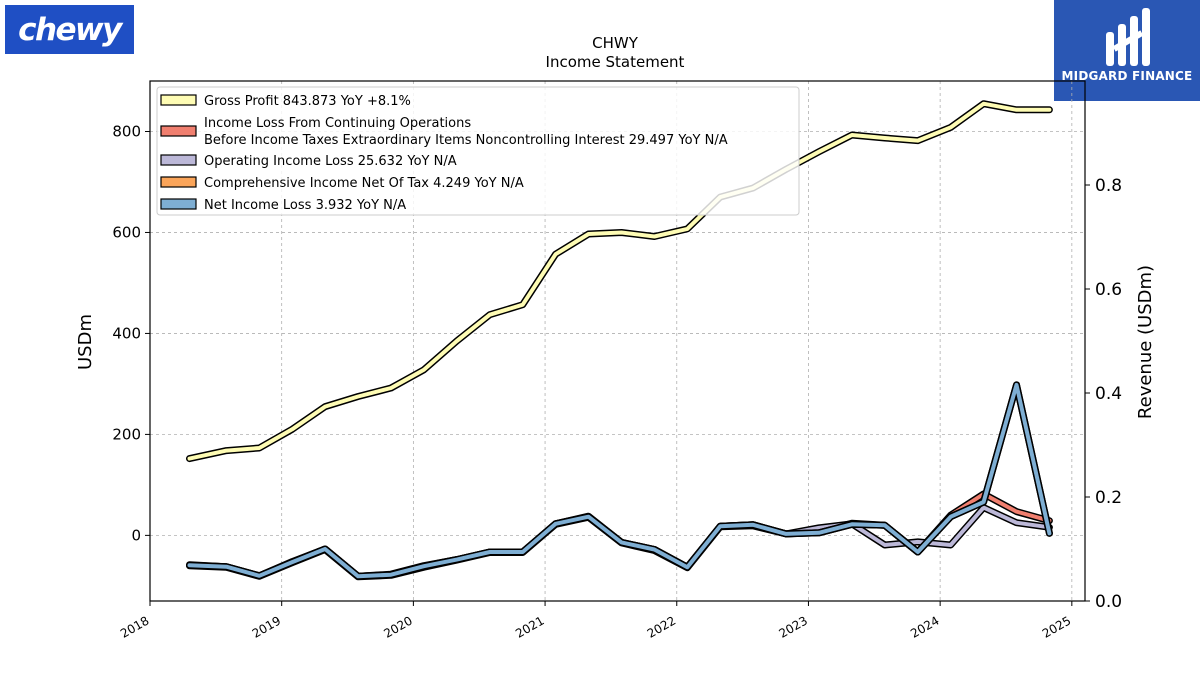 This screenshot has width=1200, height=675. I want to click on chewy-logo-text: chewy, so click(70, 29).